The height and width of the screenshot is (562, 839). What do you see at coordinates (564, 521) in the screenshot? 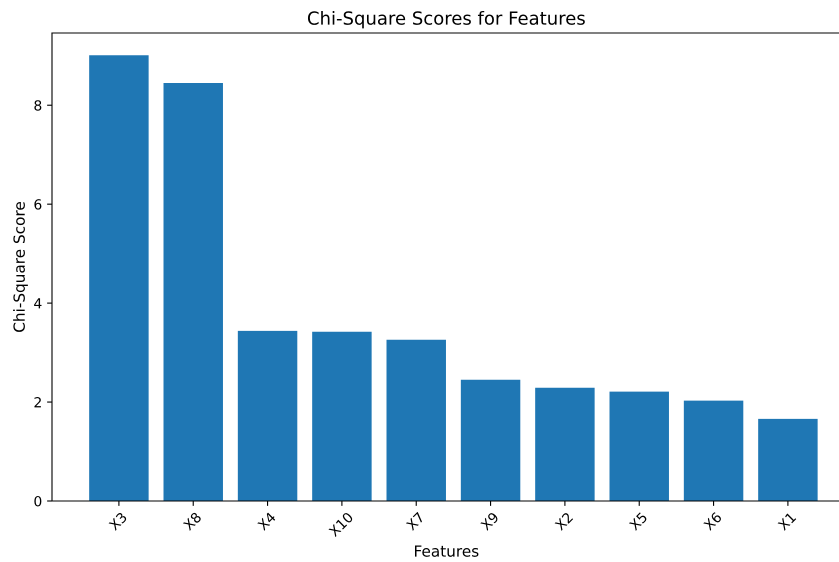
I see `x-tick-label: X2` at bounding box center [564, 521].